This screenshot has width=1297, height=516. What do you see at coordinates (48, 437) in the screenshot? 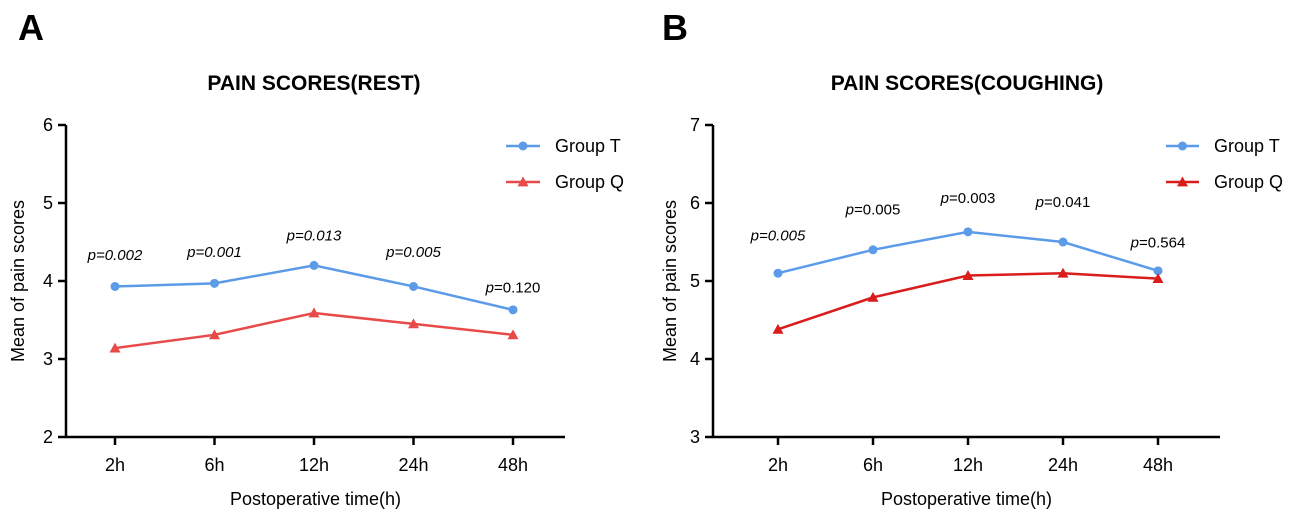
I see `y-tick-label: 2` at bounding box center [48, 437].